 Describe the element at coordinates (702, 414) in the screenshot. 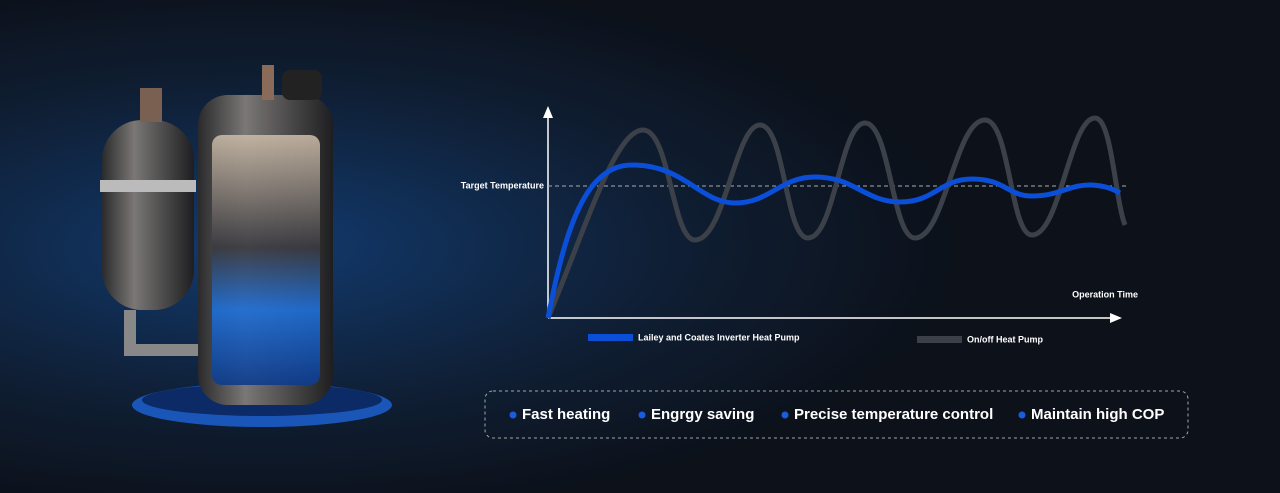

I see `feature: Engrgy saving` at that location.